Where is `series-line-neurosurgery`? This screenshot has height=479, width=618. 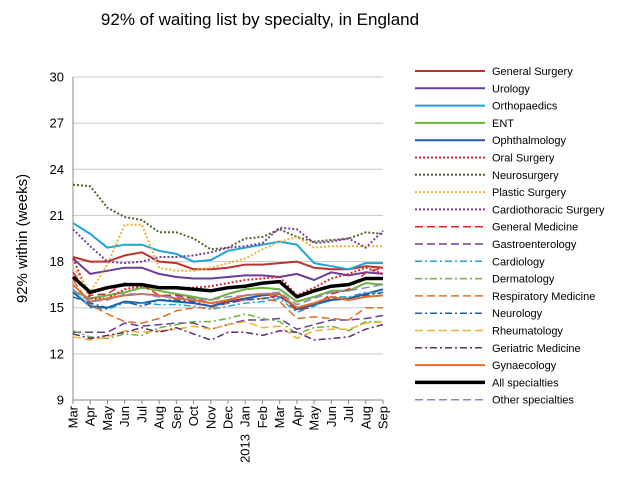
series-line-neurosurgery is located at coordinates (228, 217).